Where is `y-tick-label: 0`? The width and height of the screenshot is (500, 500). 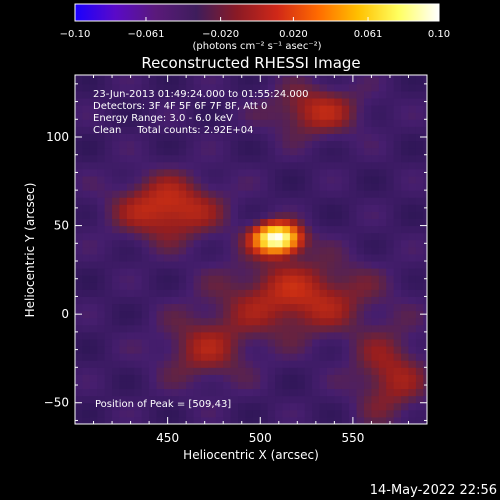
y-tick-label: 0 is located at coordinates (65, 314).